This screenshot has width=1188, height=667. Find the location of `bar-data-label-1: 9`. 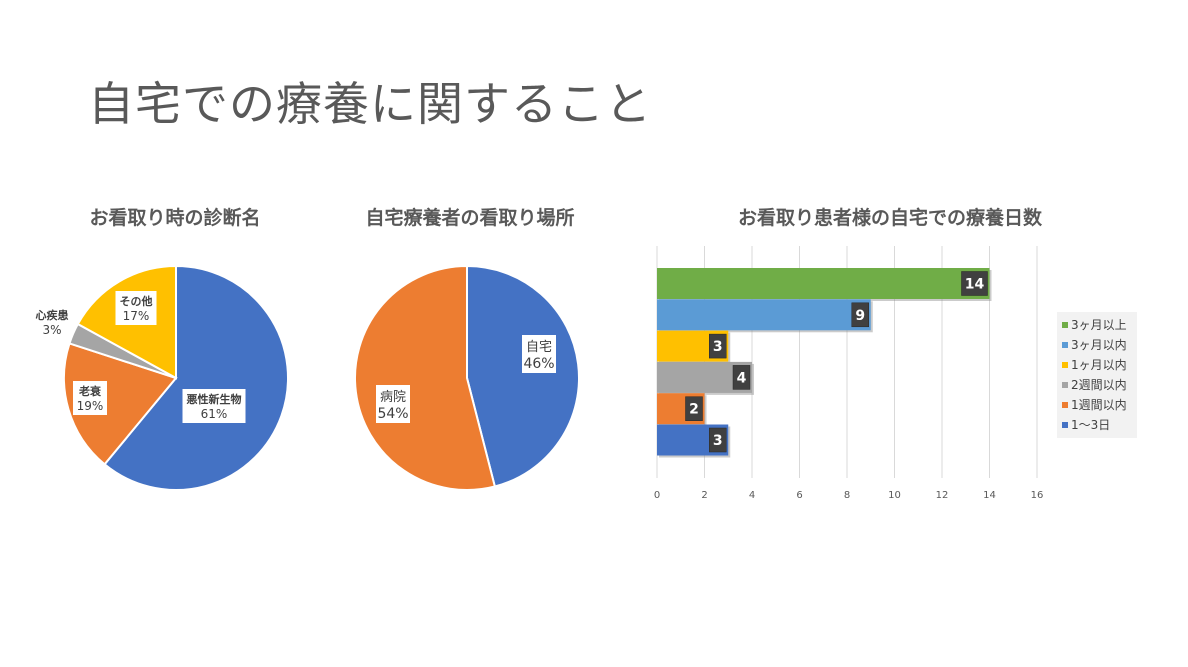

bar-data-label-1: 9 is located at coordinates (860, 316).